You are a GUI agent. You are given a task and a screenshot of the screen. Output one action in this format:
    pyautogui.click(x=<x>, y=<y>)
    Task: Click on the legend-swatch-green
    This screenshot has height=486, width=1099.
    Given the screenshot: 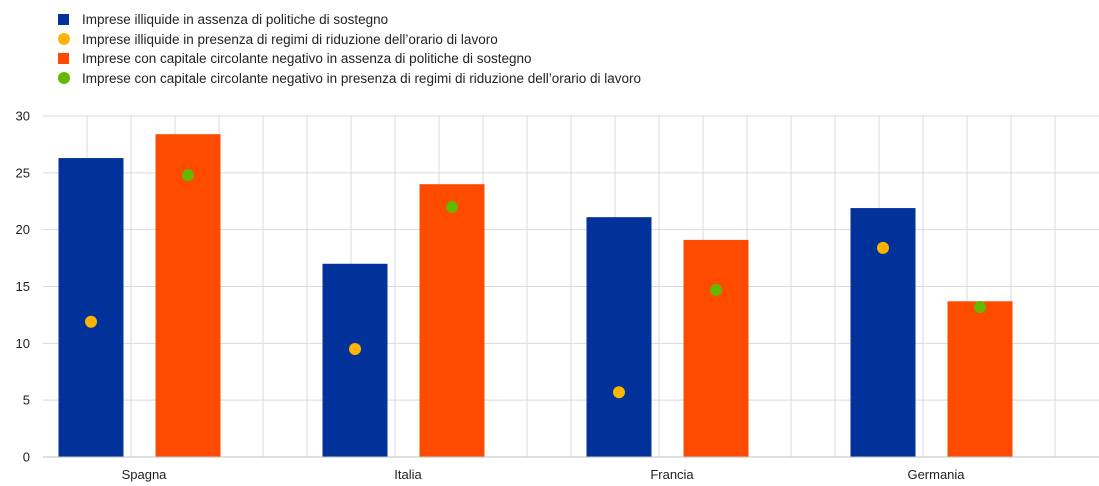 What is the action you would take?
    pyautogui.click(x=64, y=78)
    